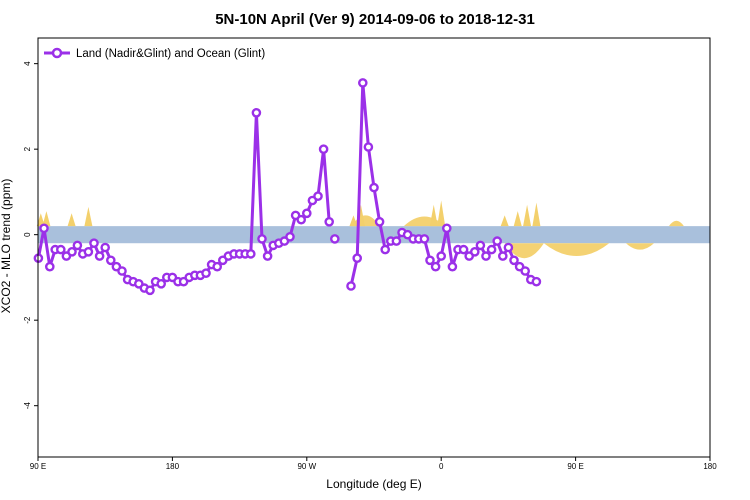  I want to click on y-tick-label: 0, so click(27, 234).